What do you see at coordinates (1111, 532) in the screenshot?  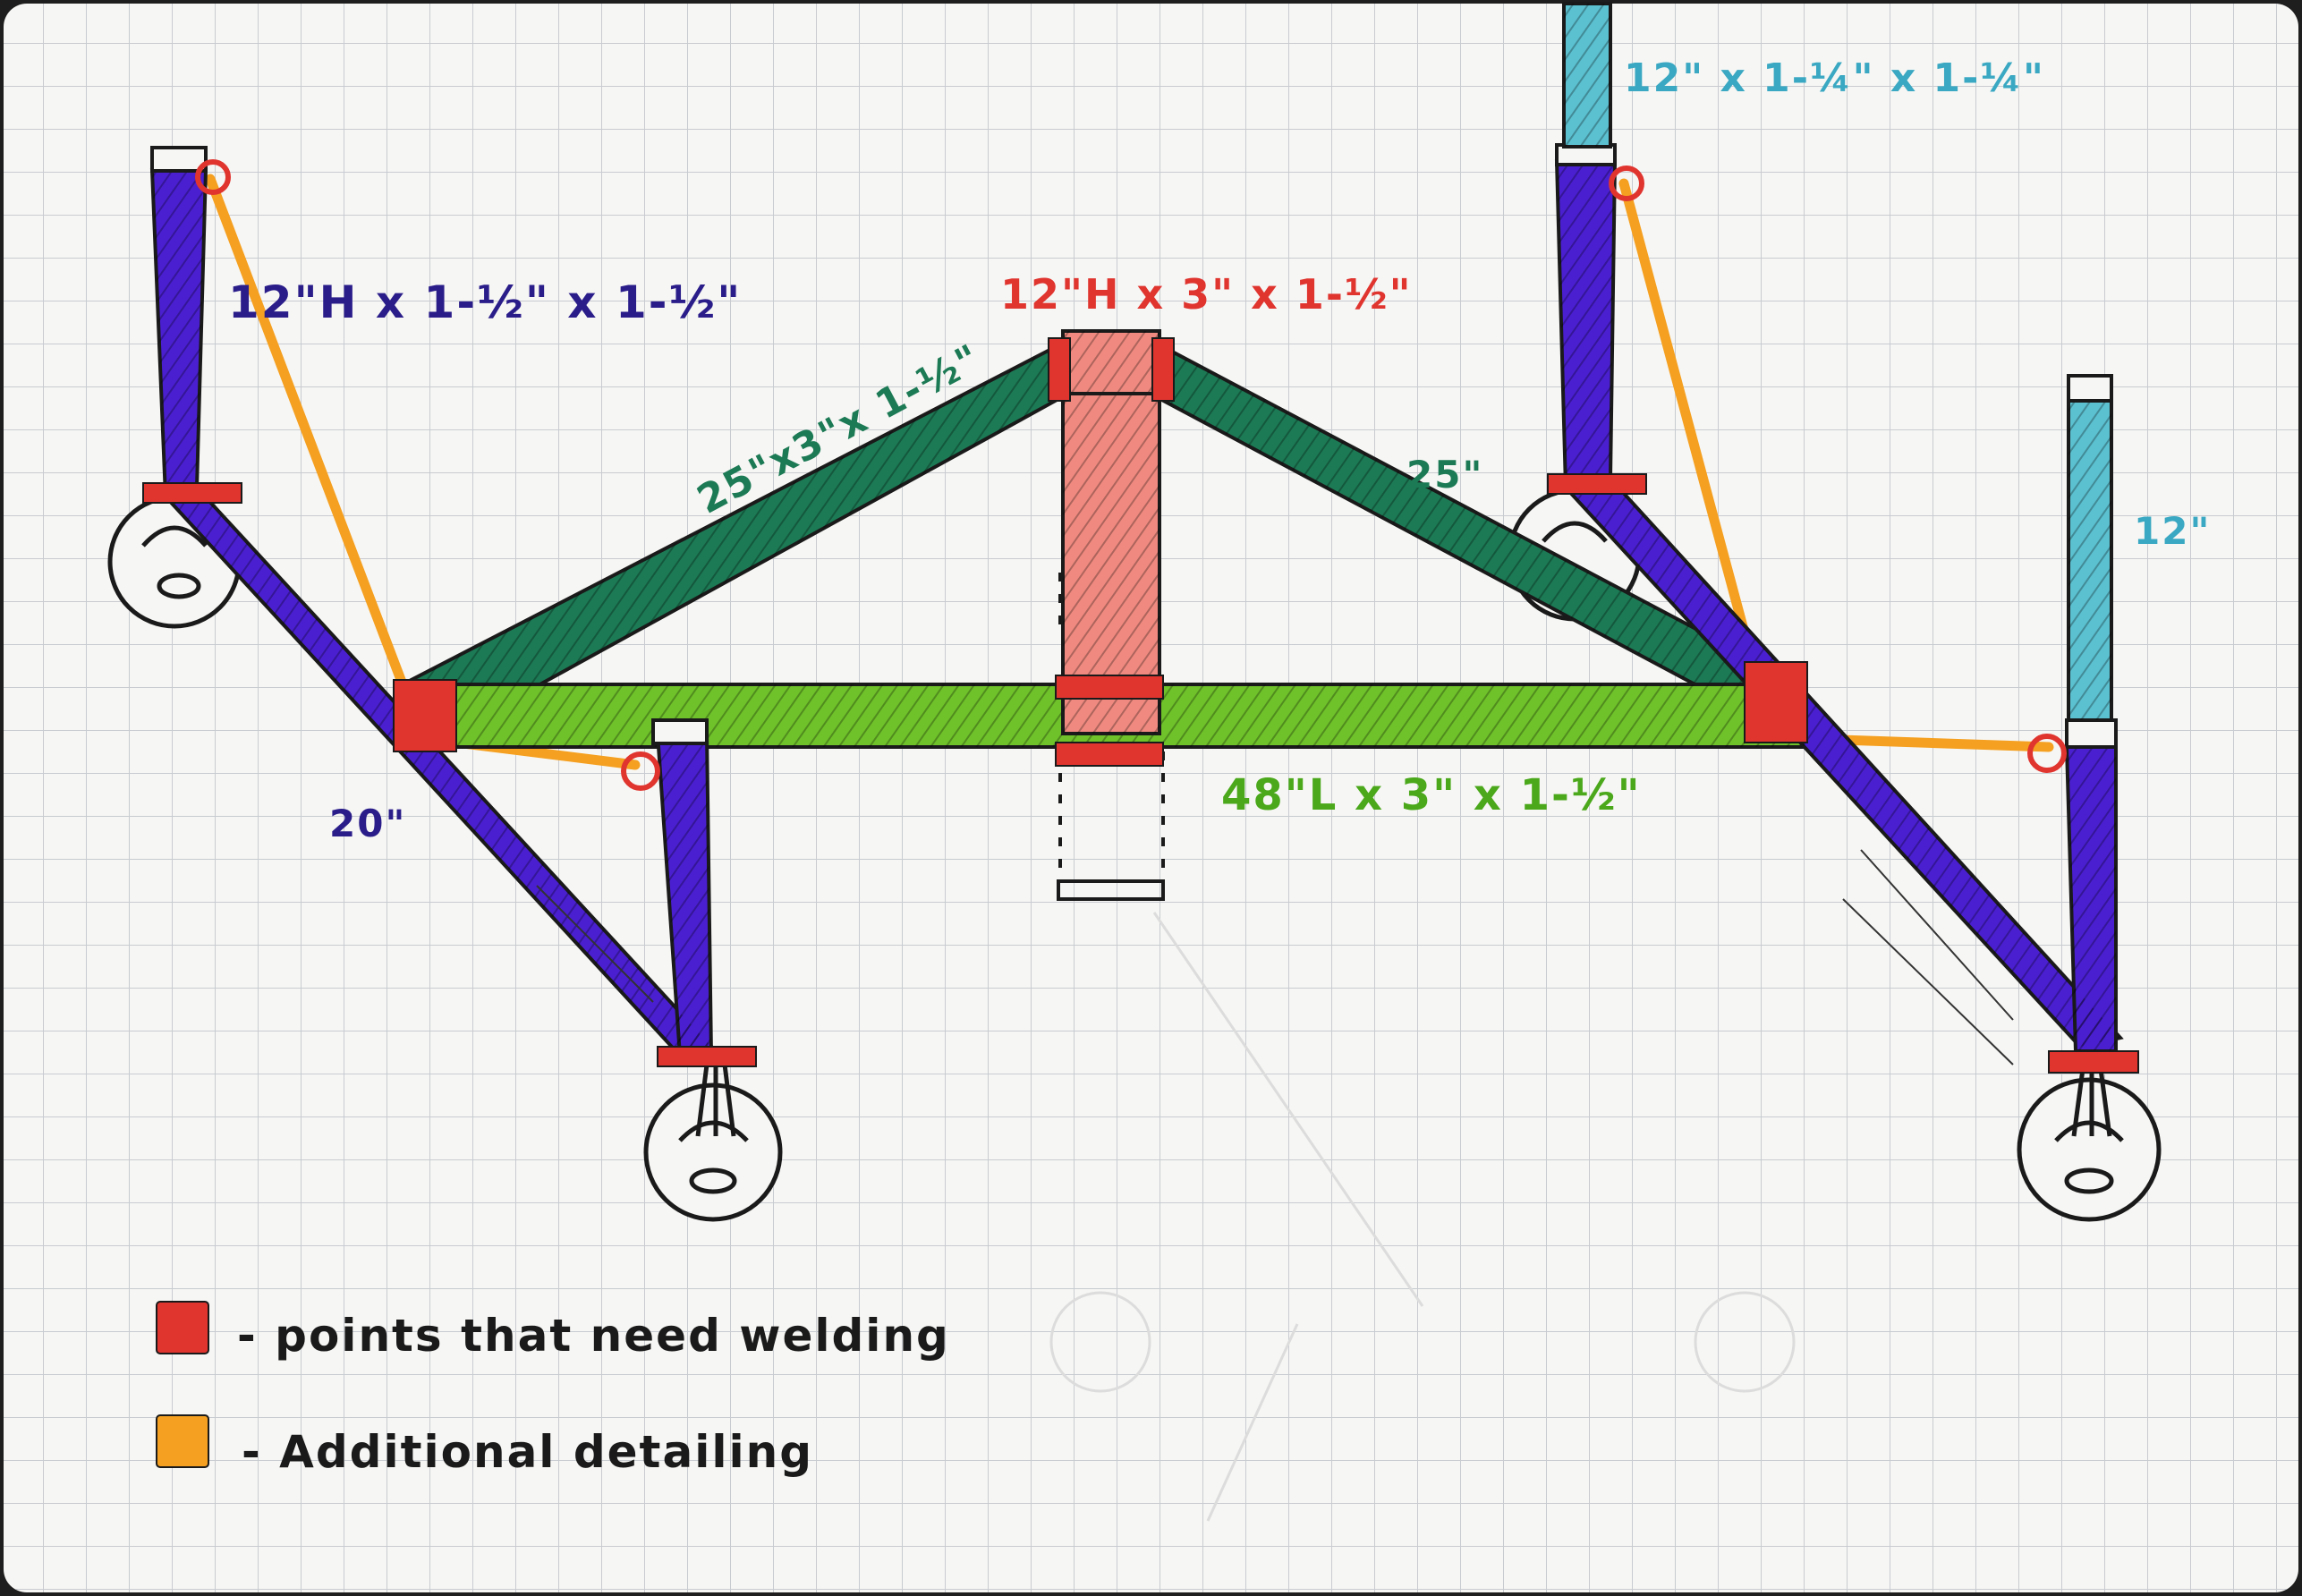 I see `center-post-hatch` at bounding box center [1111, 532].